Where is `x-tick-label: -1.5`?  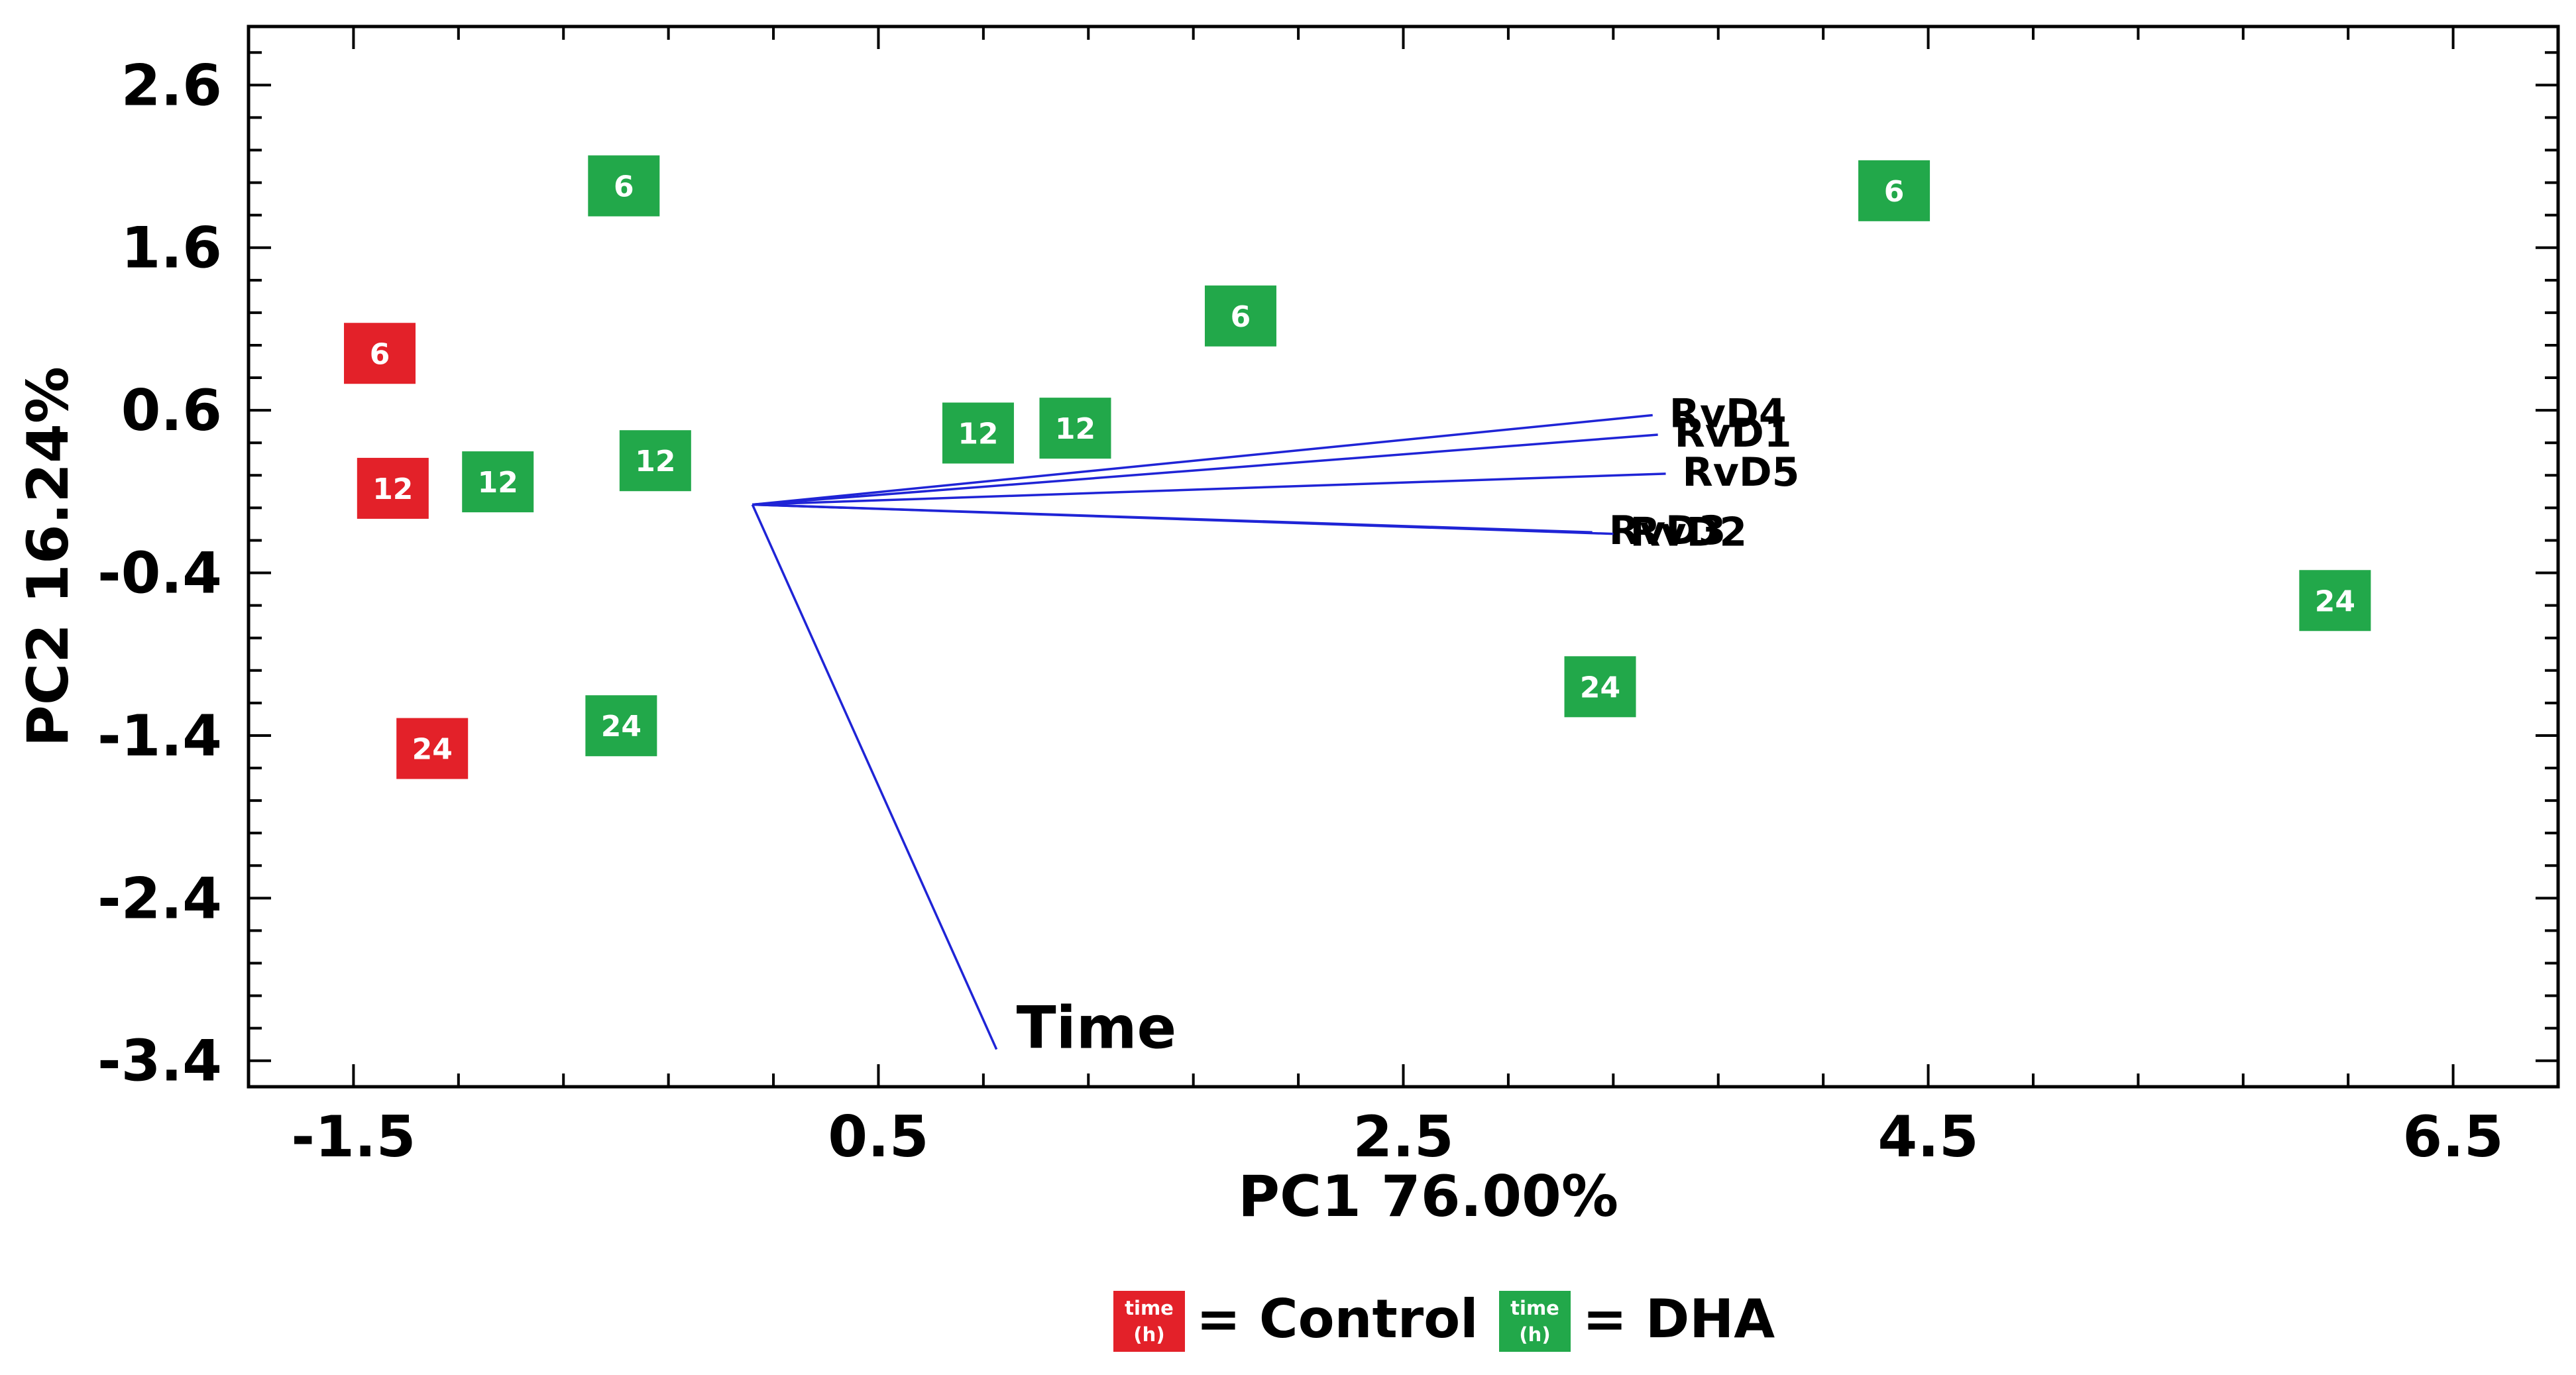 x-tick-label: -1.5 is located at coordinates (354, 1137).